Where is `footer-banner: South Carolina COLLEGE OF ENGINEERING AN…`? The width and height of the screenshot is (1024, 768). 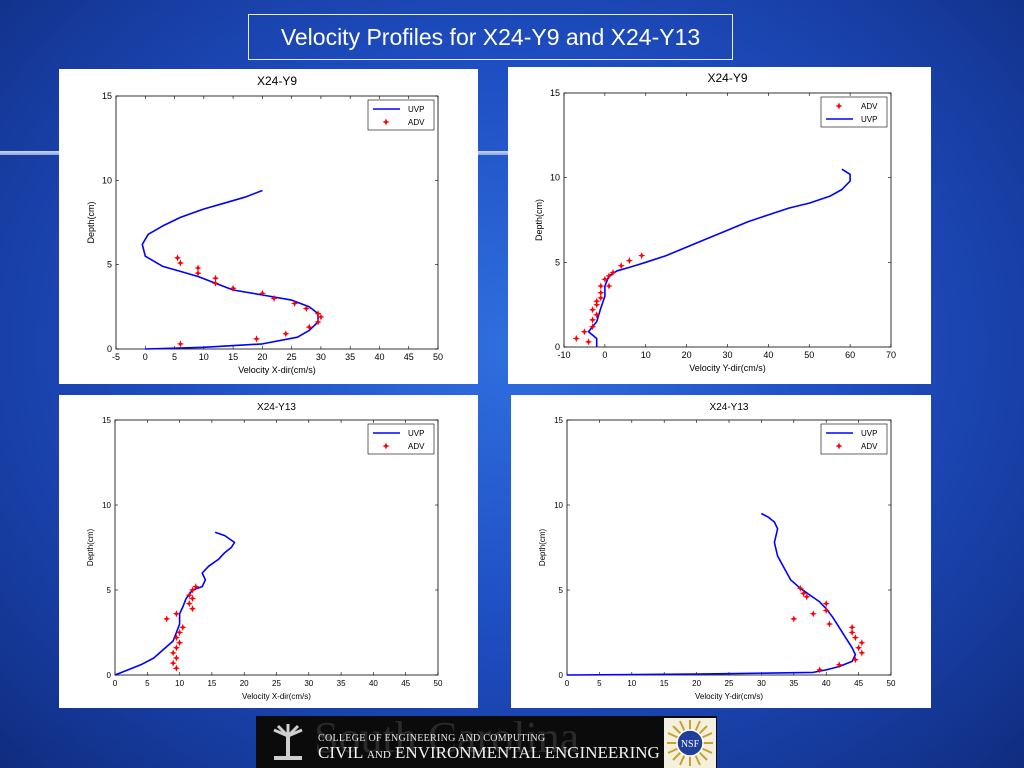 footer-banner: South Carolina COLLEGE OF ENGINEERING AN… is located at coordinates (486, 742).